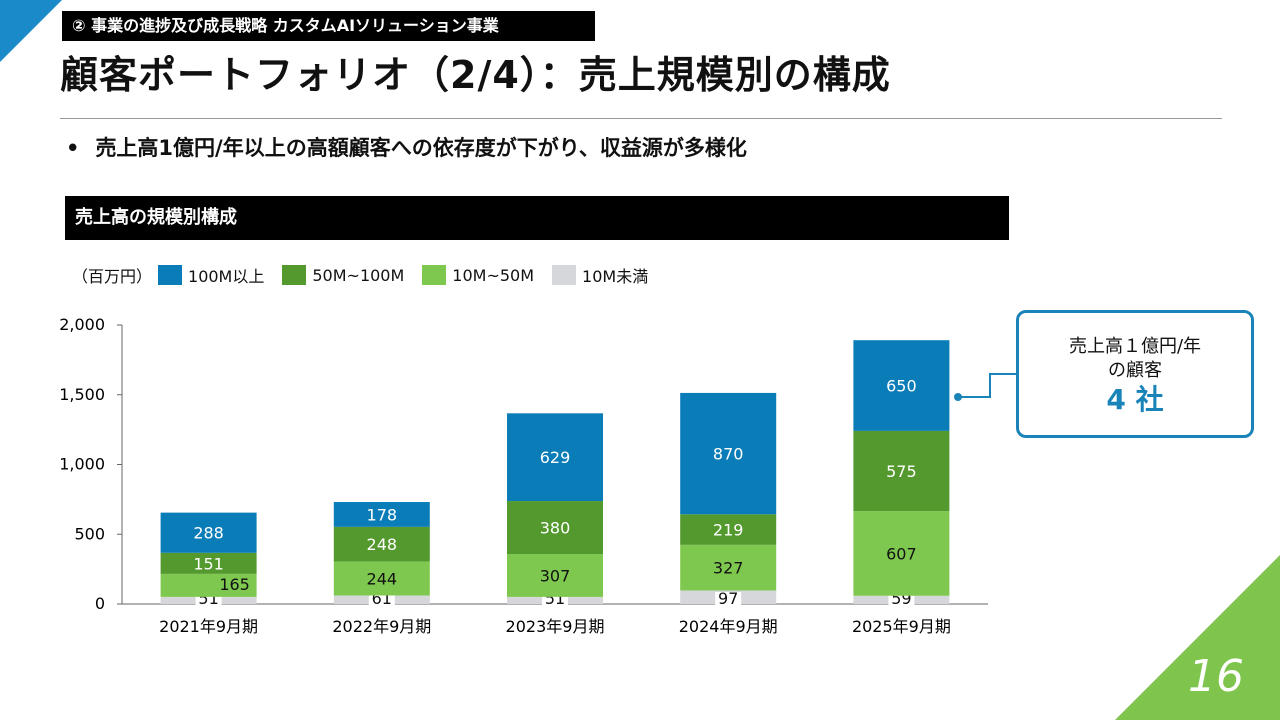  Describe the element at coordinates (901, 626) in the screenshot. I see `x-tick-label: 2025年9月期` at that location.